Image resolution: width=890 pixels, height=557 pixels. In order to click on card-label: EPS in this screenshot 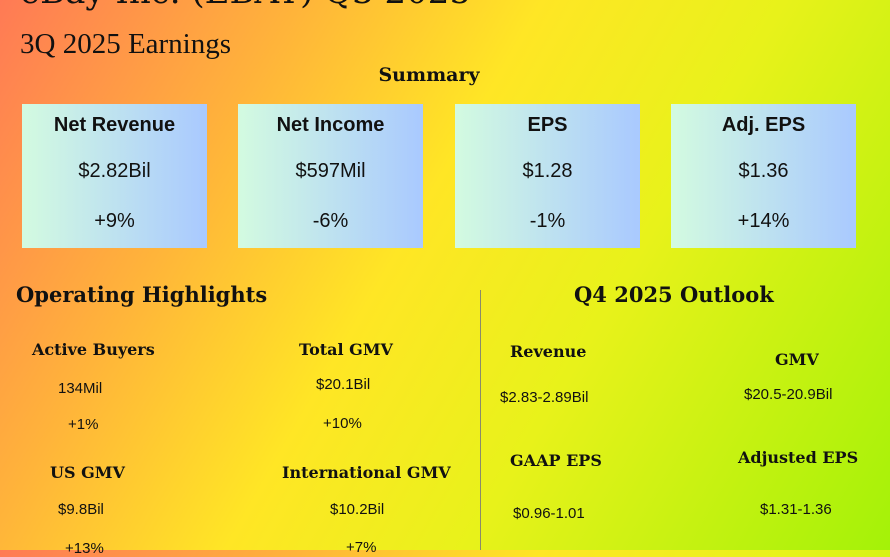, I will do `click(547, 125)`.